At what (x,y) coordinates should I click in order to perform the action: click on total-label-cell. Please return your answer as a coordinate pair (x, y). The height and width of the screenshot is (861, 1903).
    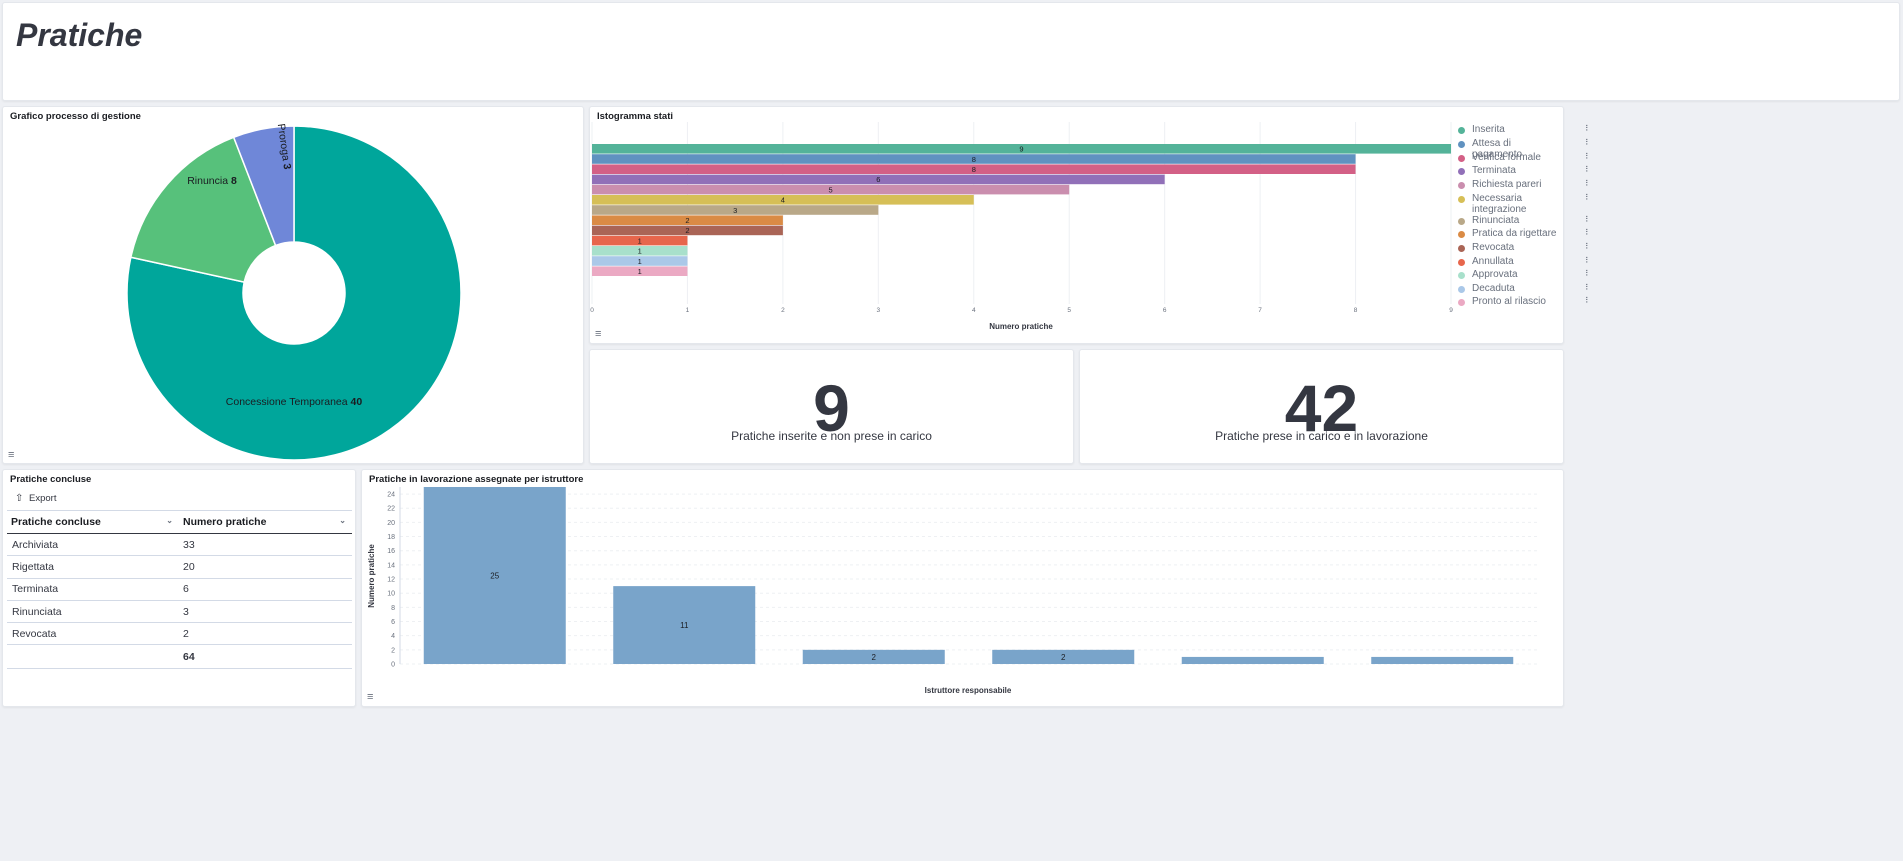
    Looking at the image, I should click on (93, 657).